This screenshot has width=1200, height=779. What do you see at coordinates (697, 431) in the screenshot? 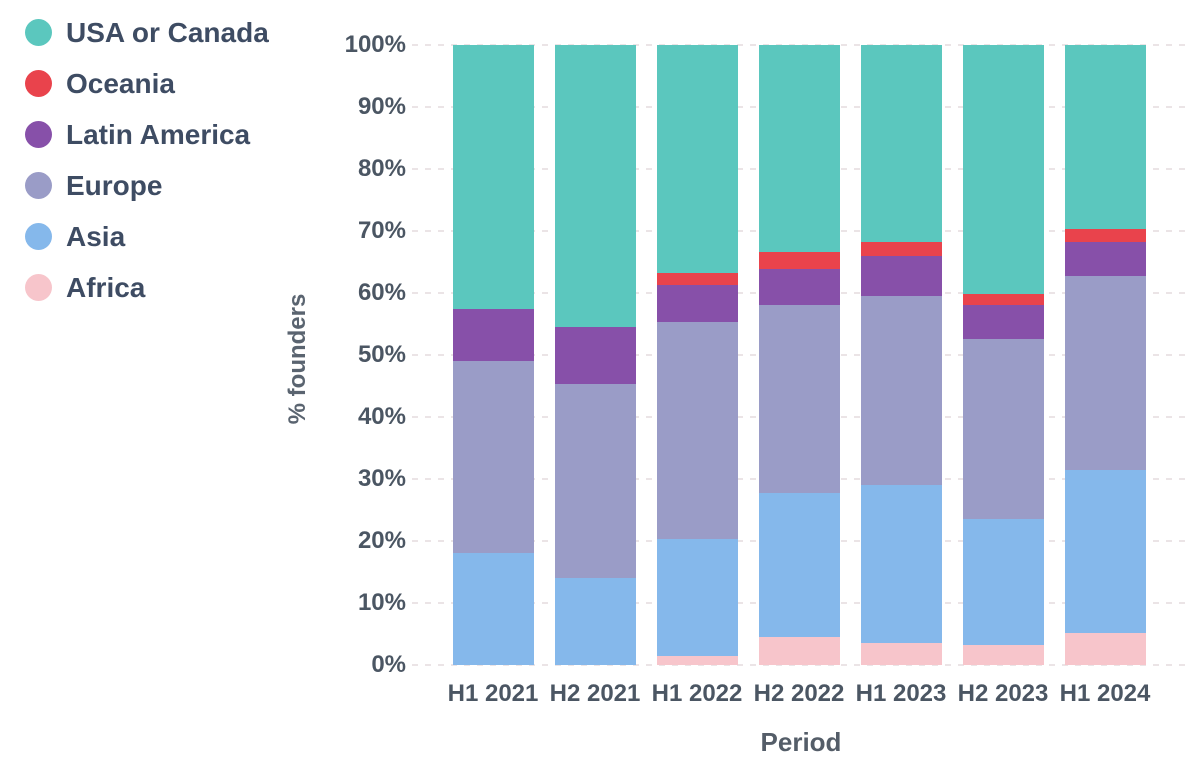
I see `bar-segment-h1-2022-europe` at bounding box center [697, 431].